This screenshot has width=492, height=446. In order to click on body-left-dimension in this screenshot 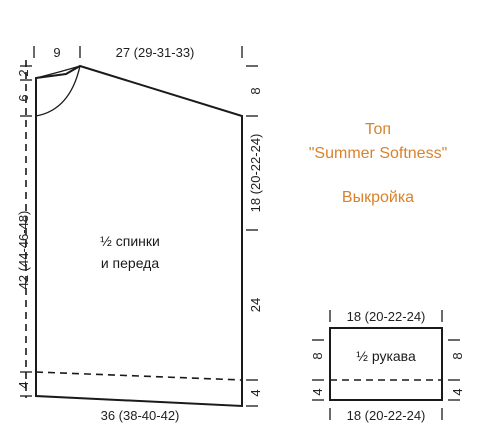, I will do `click(26, 231)`.